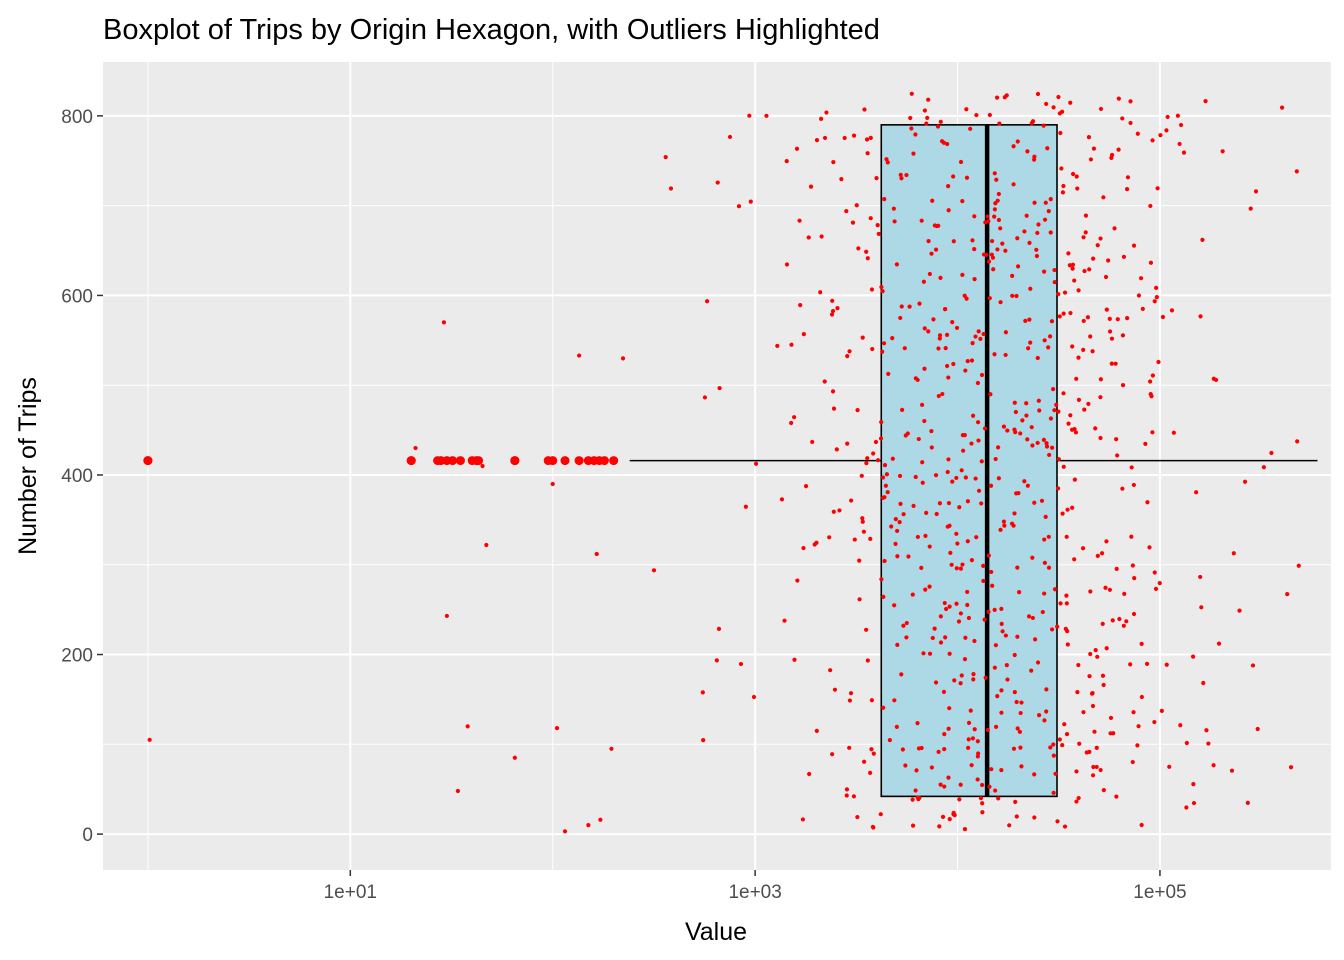  Describe the element at coordinates (460, 461) in the screenshot. I see `outlier-point` at that location.